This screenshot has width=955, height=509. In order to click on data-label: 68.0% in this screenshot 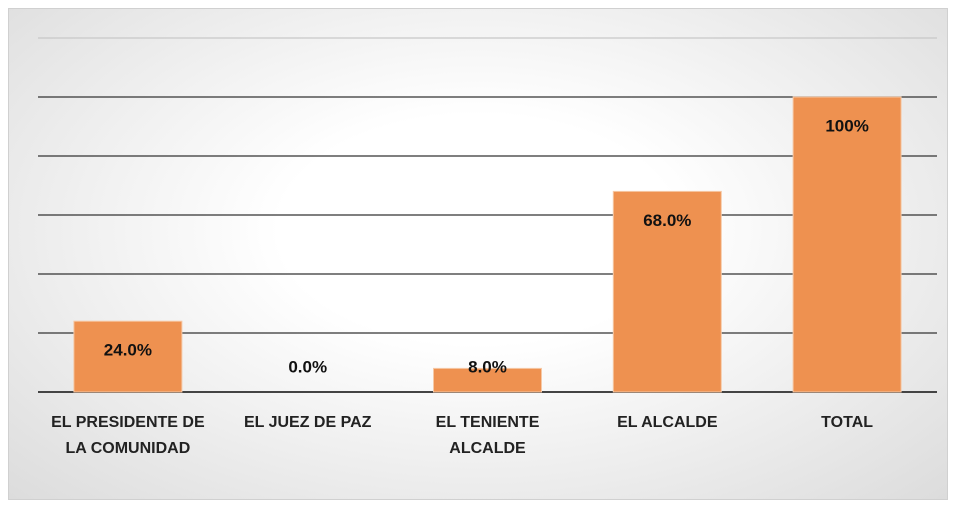, I will do `click(667, 220)`.